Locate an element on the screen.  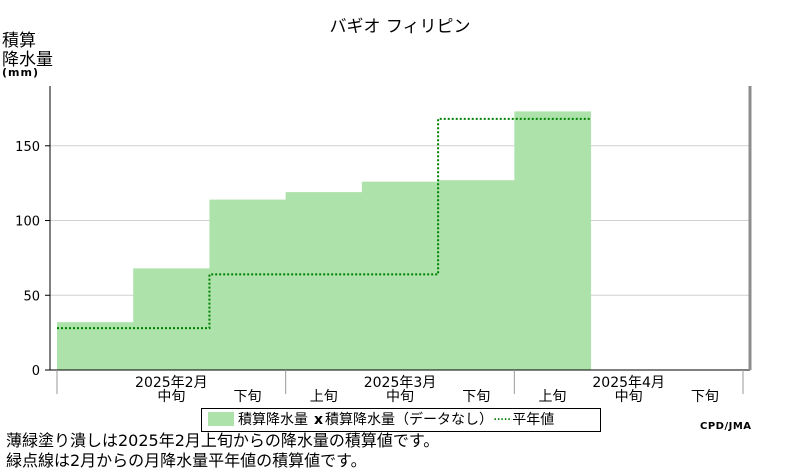
chart-title: バギオ フィリピン is located at coordinates (400, 27).